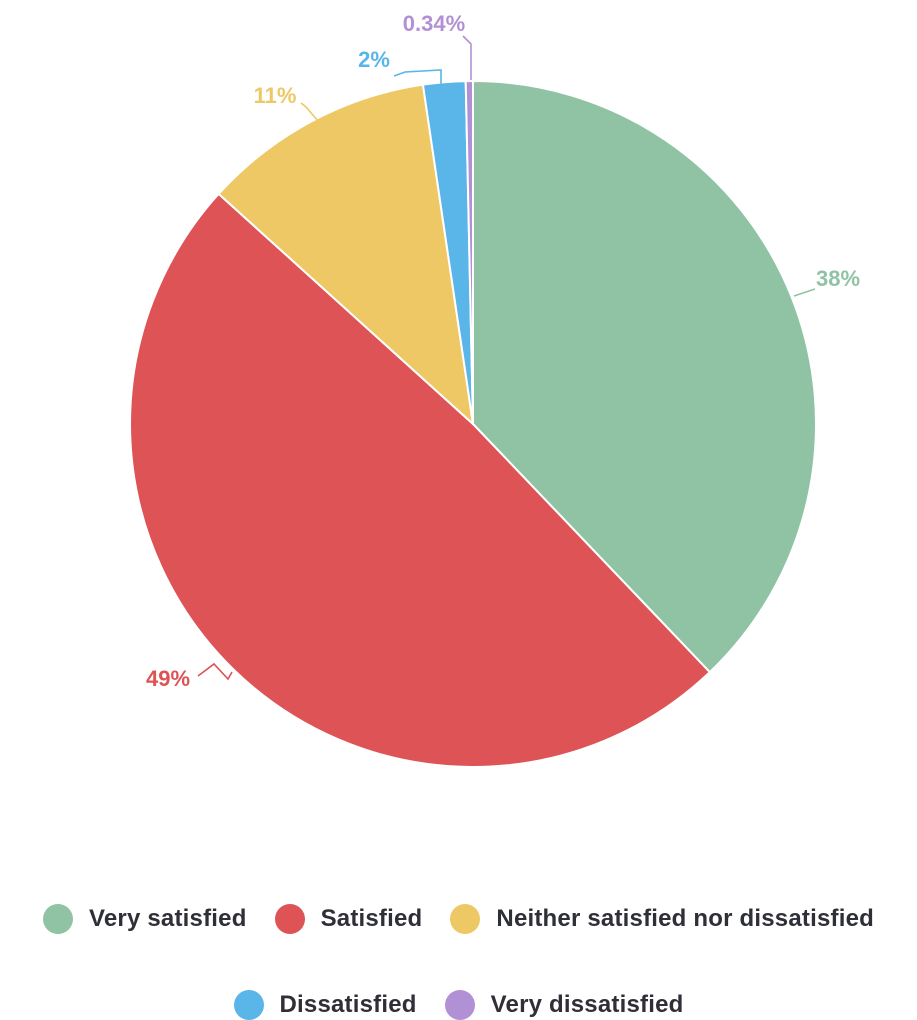 The image size is (917, 1020). I want to click on legend-item-very-satisfied: Very satisfied, so click(145, 919).